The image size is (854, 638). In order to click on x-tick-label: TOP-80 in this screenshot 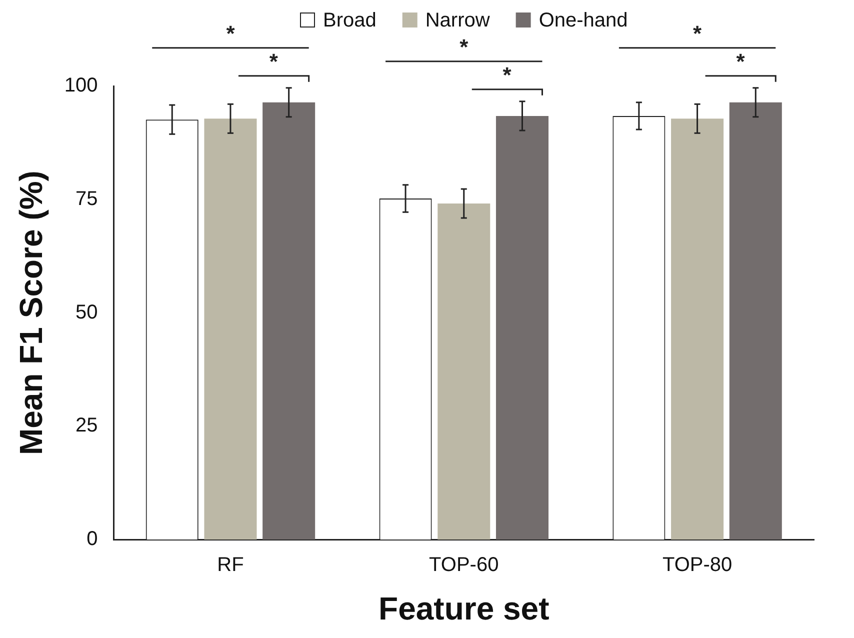, I will do `click(697, 565)`.